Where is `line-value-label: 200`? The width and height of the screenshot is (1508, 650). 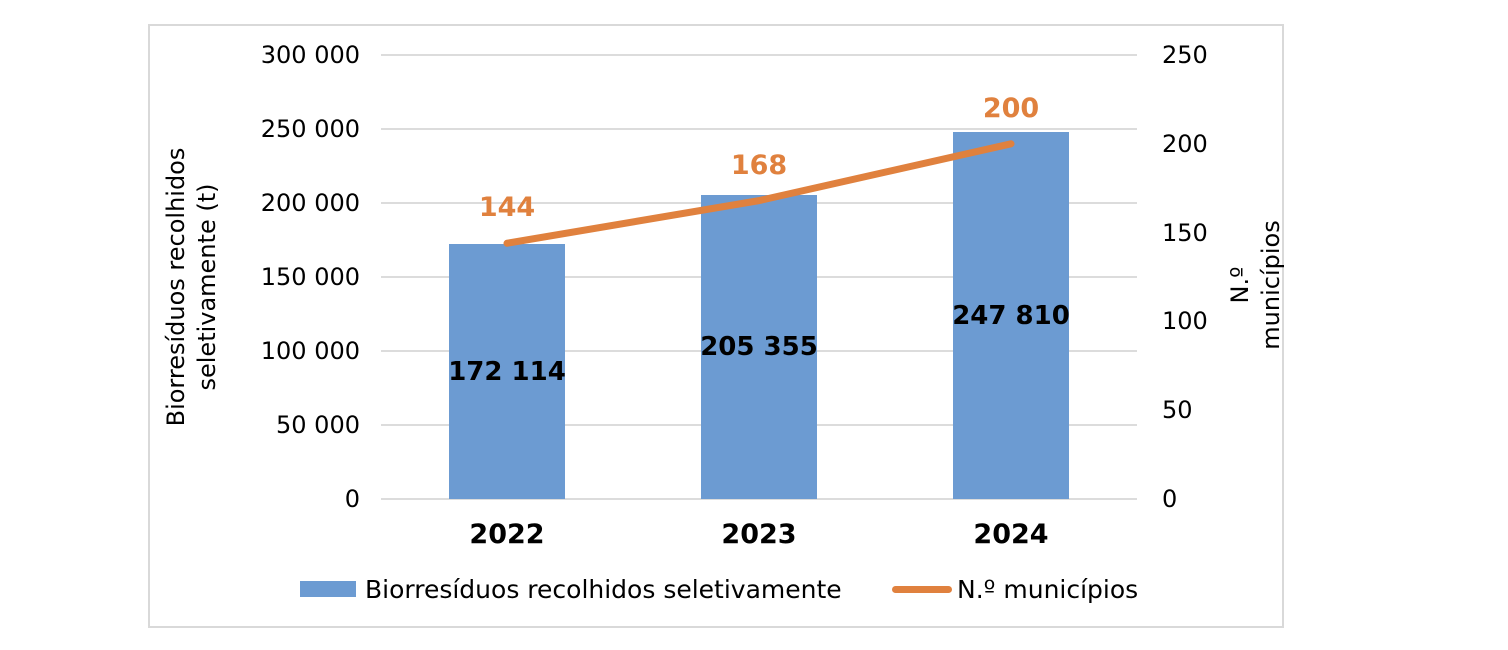 line-value-label: 200 is located at coordinates (1011, 108).